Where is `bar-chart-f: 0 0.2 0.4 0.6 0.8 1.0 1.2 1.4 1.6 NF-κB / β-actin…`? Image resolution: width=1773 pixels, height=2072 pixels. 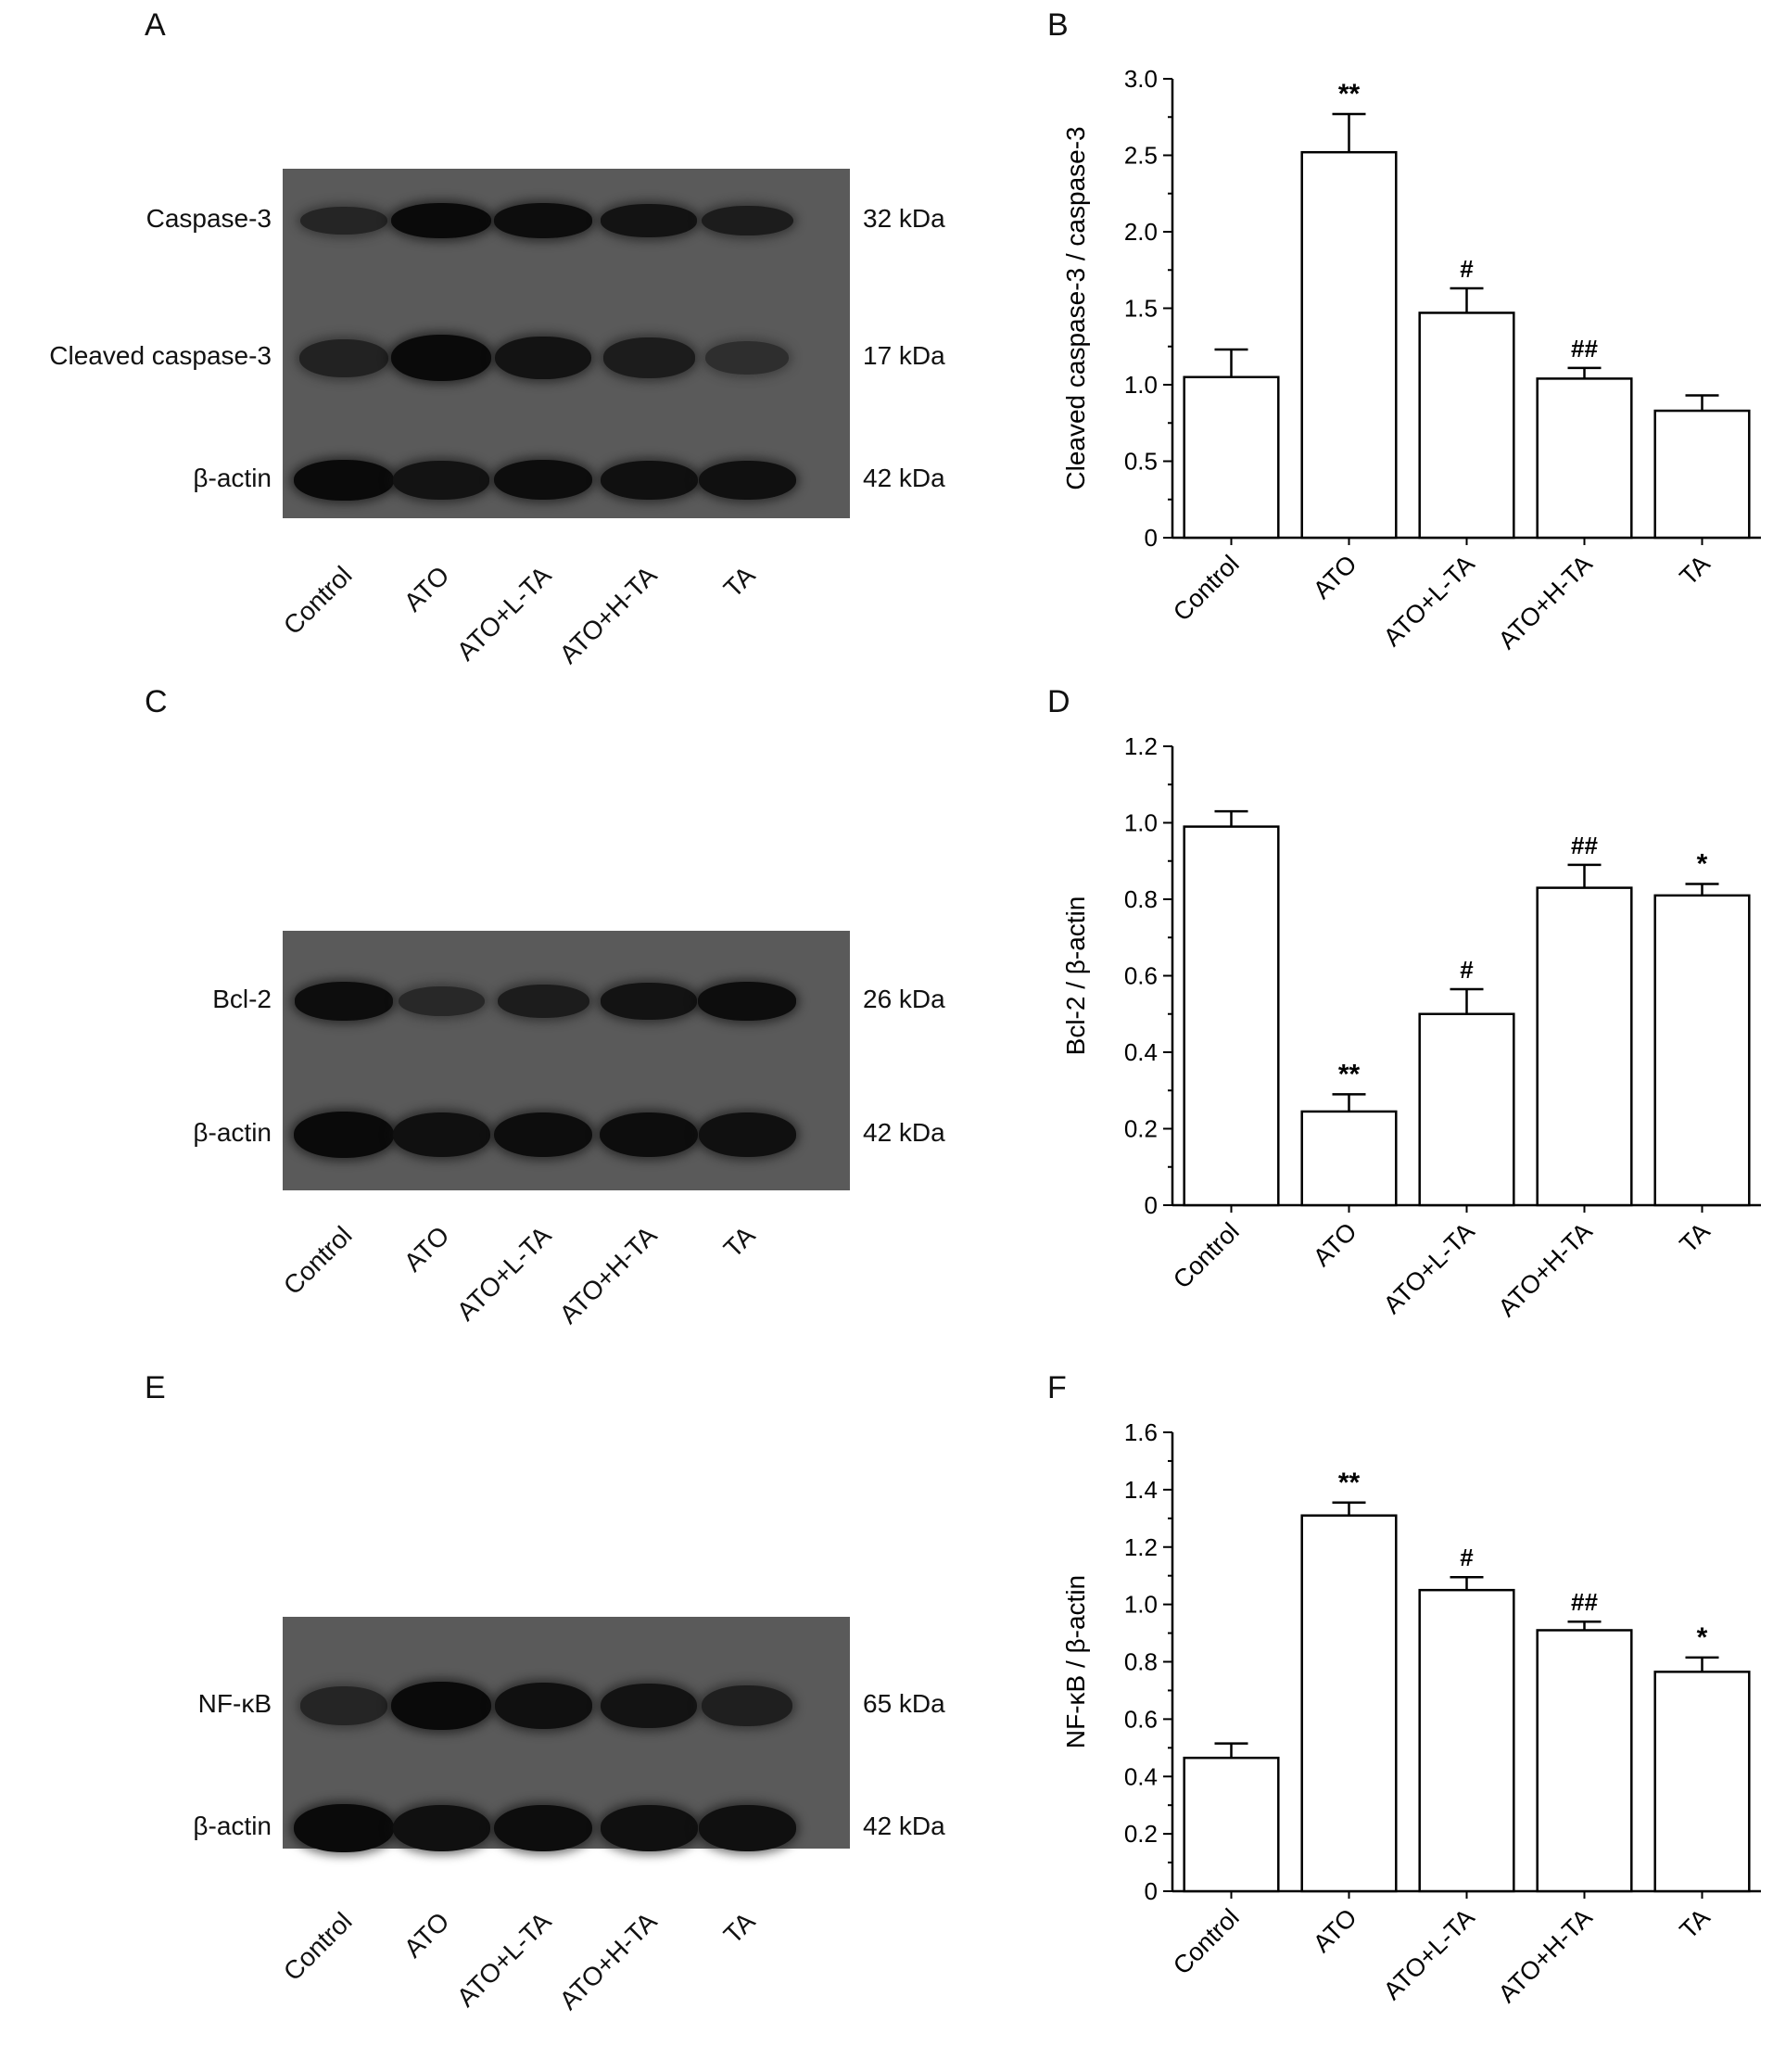 bar-chart-f: 0 0.2 0.4 0.6 0.8 1.0 1.2 1.4 1.6 NF-κB / β-actin… is located at coordinates (1411, 1713).